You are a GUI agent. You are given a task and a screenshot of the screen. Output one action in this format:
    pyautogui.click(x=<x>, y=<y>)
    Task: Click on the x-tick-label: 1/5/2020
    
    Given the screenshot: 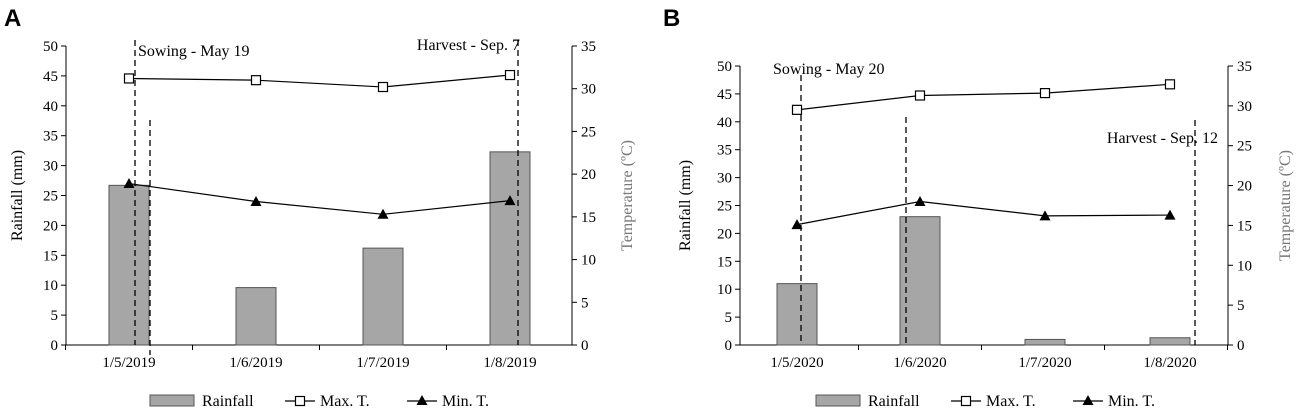 What is the action you would take?
    pyautogui.click(x=796, y=363)
    